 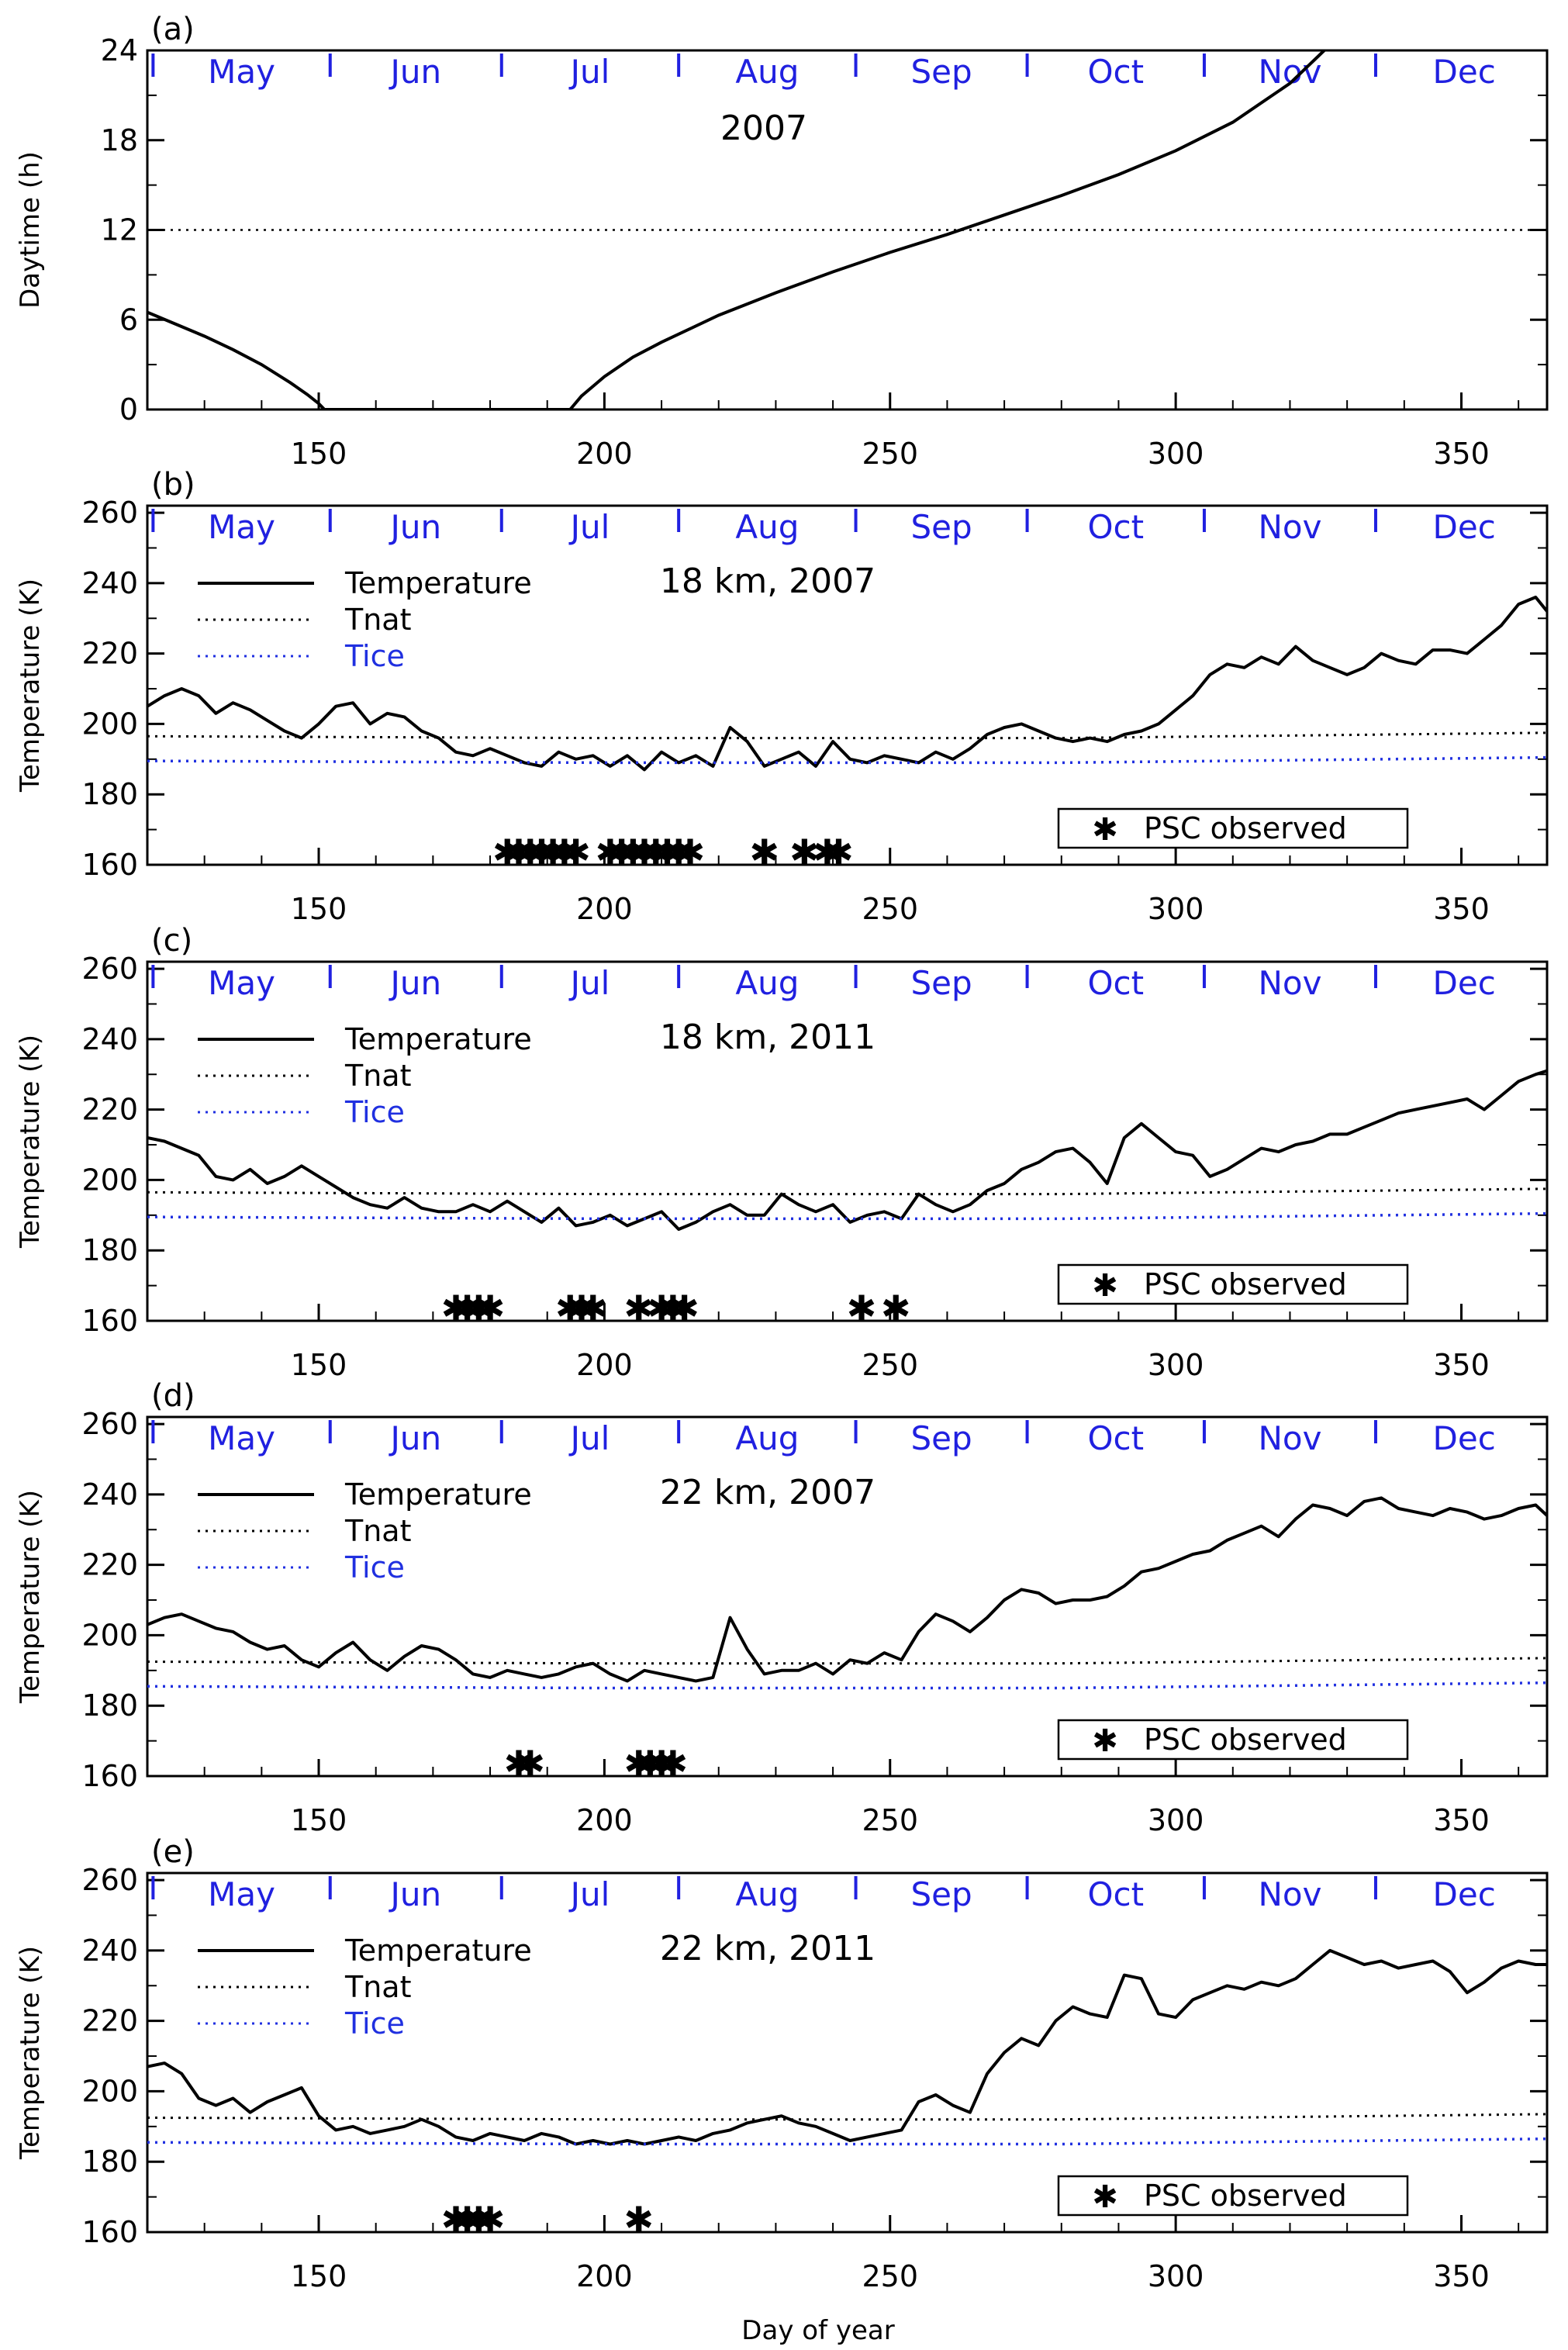 What do you see at coordinates (847, 1640) in the screenshot?
I see `plot-area: ✱✱ ✱✱✱✱` at bounding box center [847, 1640].